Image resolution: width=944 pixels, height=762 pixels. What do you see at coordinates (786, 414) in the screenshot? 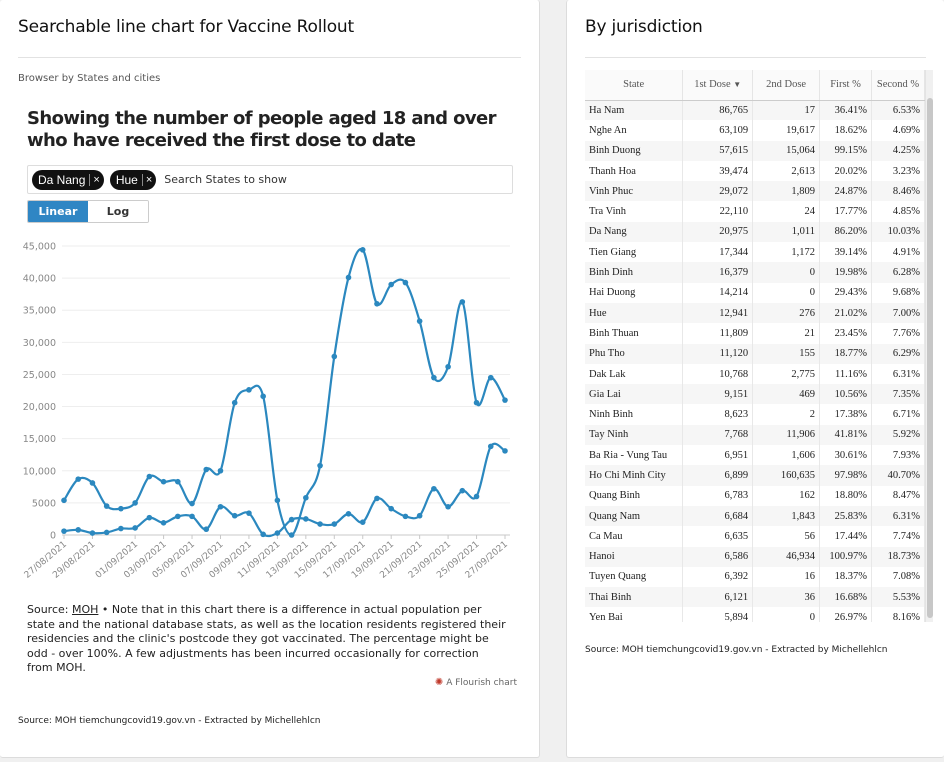
I see `cell-second-dose: 2` at bounding box center [786, 414].